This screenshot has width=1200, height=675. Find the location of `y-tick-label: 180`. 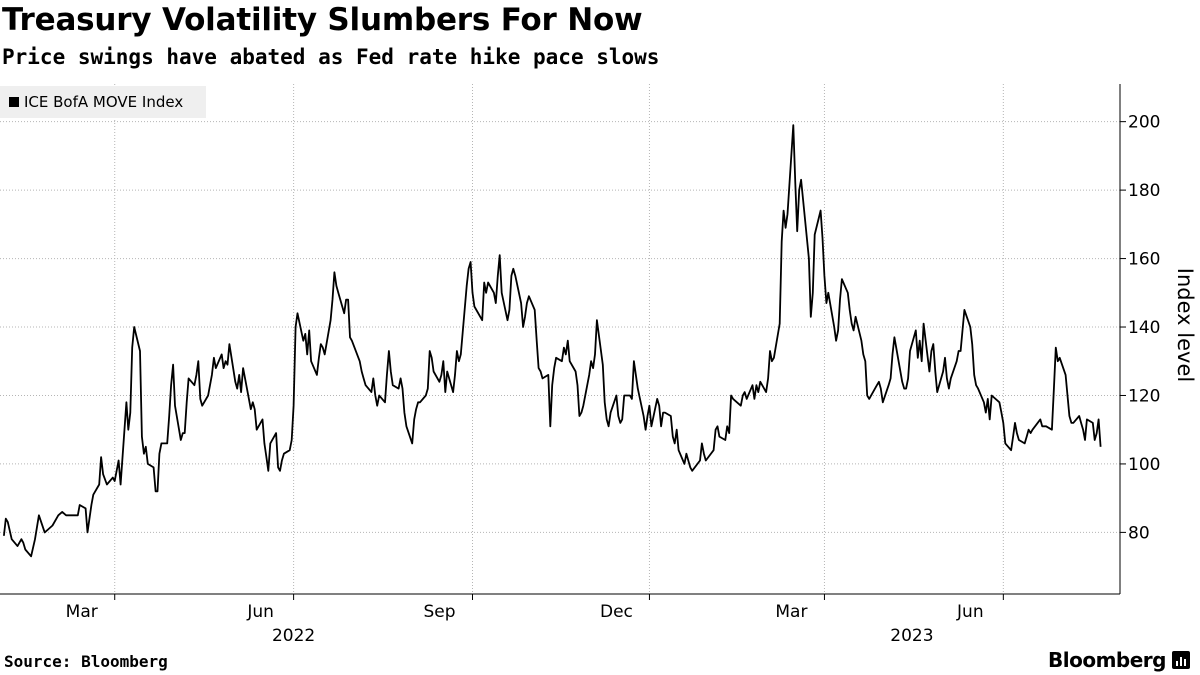

y-tick-label: 180 is located at coordinates (1144, 191).